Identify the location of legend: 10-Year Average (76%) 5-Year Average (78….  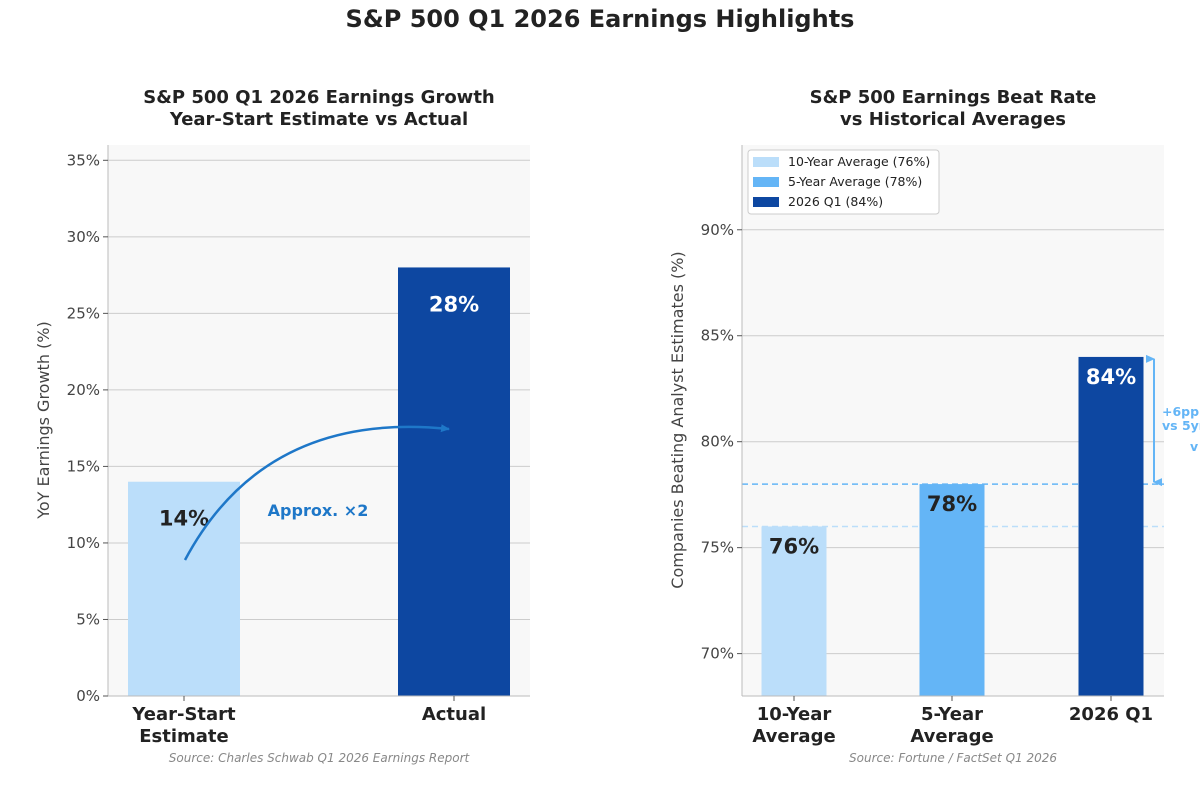
(843, 182).